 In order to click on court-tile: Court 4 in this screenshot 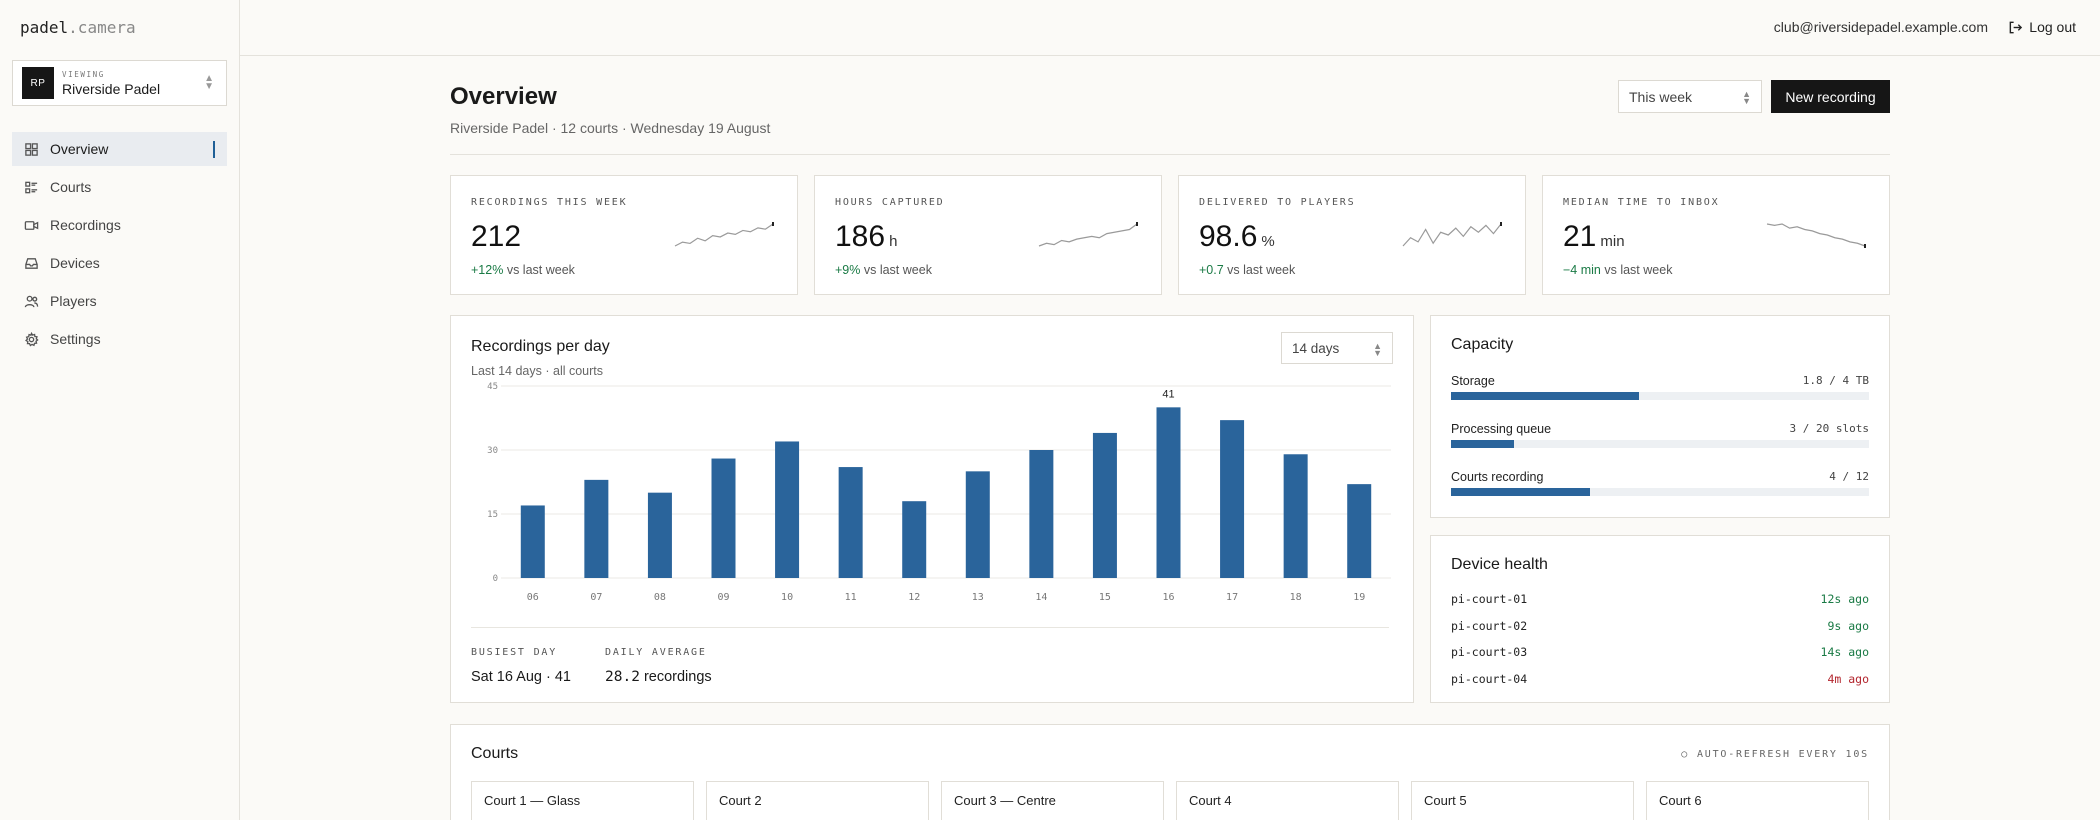, I will do `click(1287, 800)`.